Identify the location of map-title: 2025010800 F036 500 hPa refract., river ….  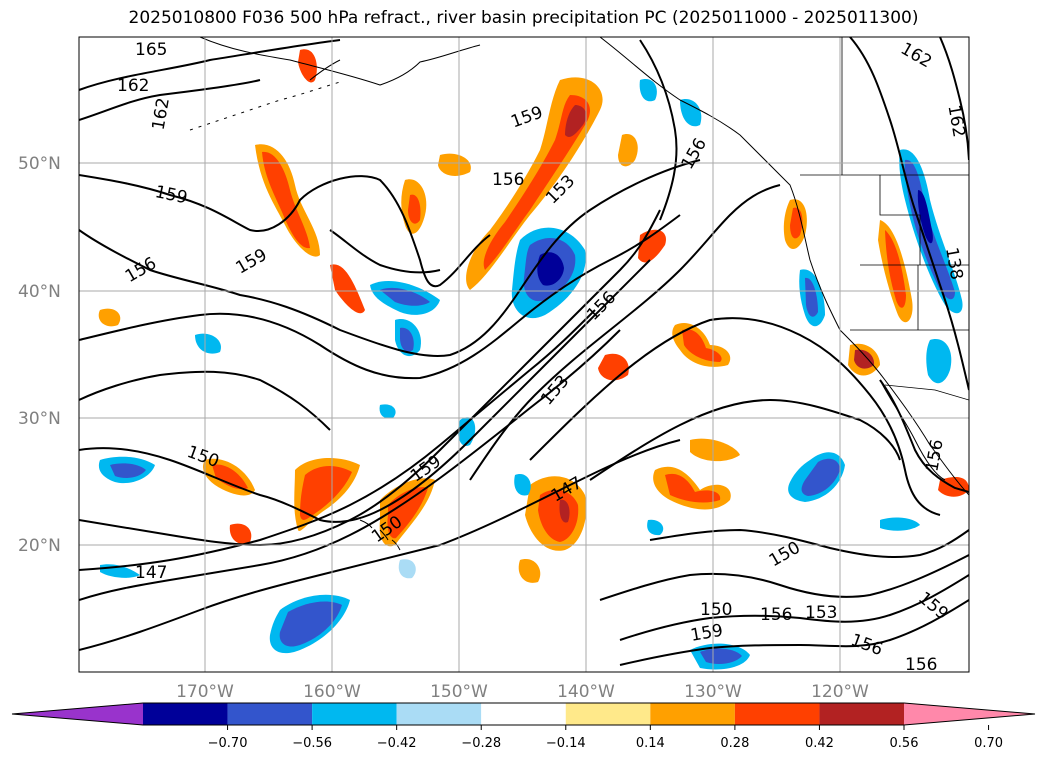
(523, 18).